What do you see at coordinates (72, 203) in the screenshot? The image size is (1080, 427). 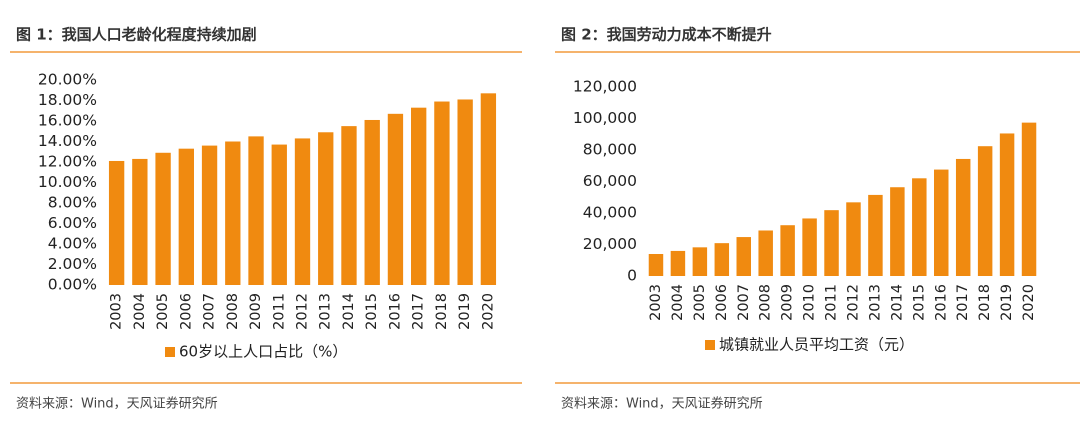 I see `y-tick-label: 8.00%` at bounding box center [72, 203].